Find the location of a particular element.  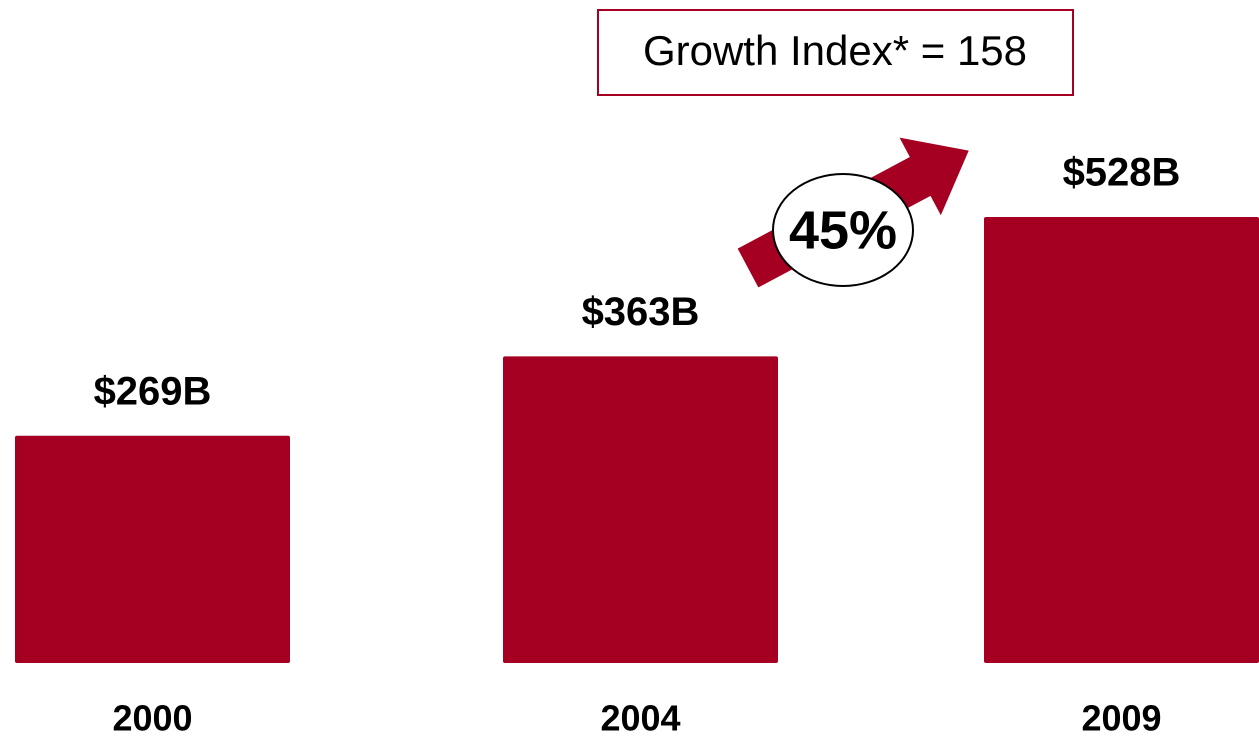

value-label: $269B is located at coordinates (153, 391).